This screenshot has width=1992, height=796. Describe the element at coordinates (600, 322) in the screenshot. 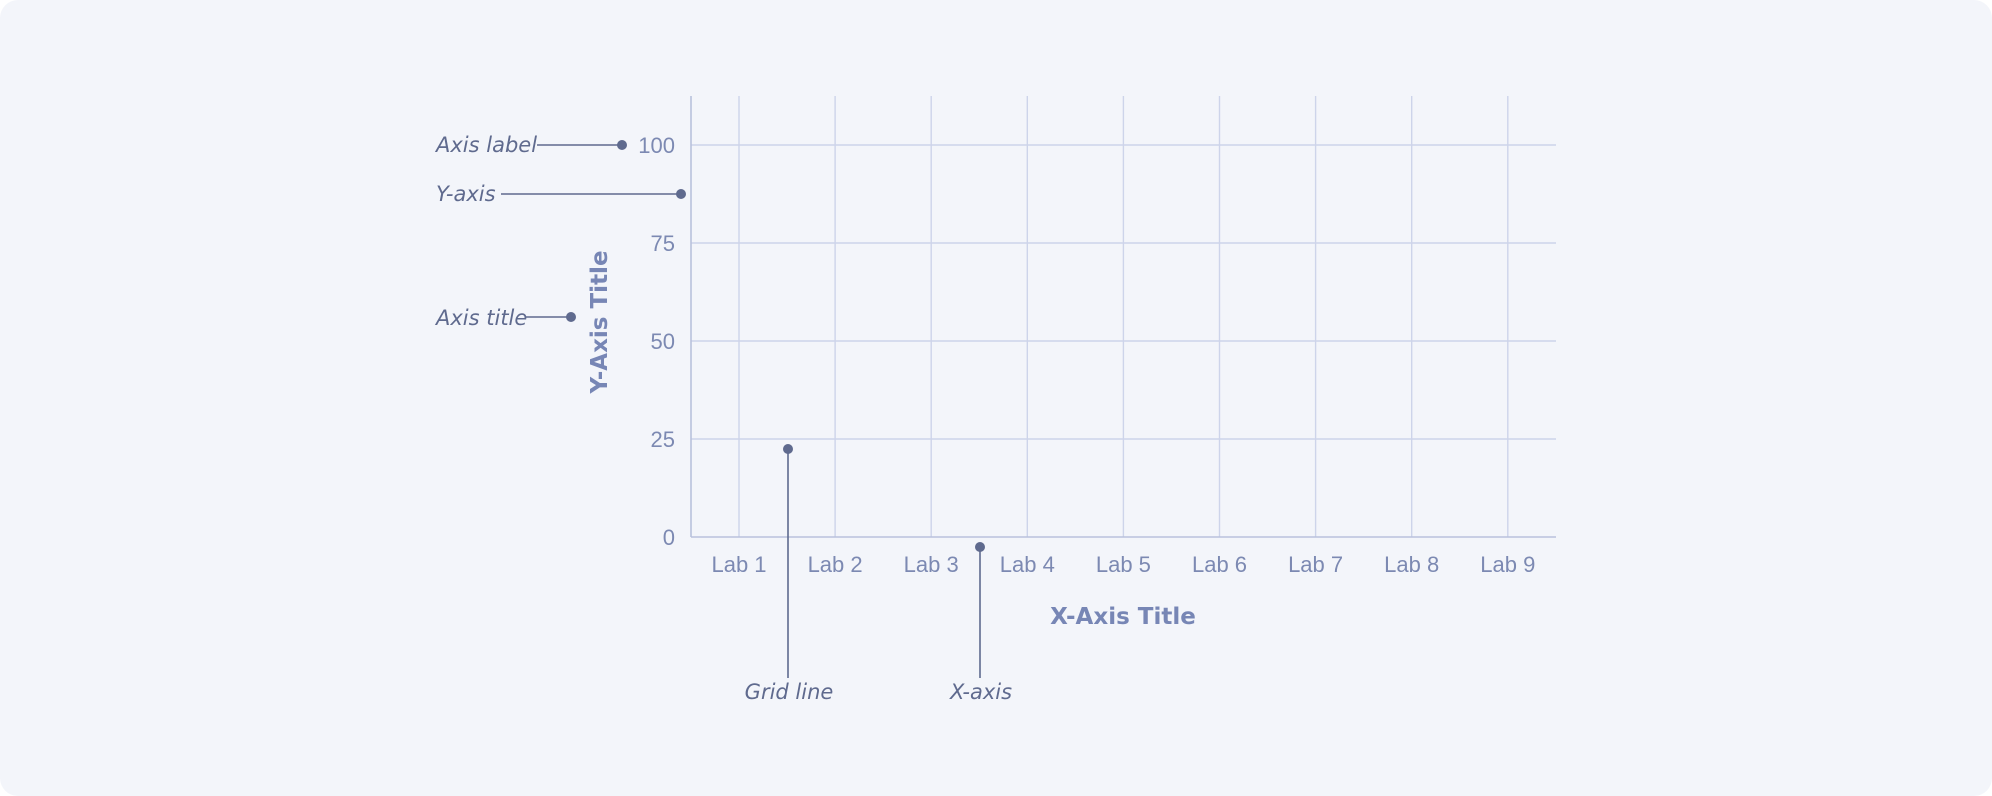

I see `y-axis-title: Y-Axis Title` at that location.